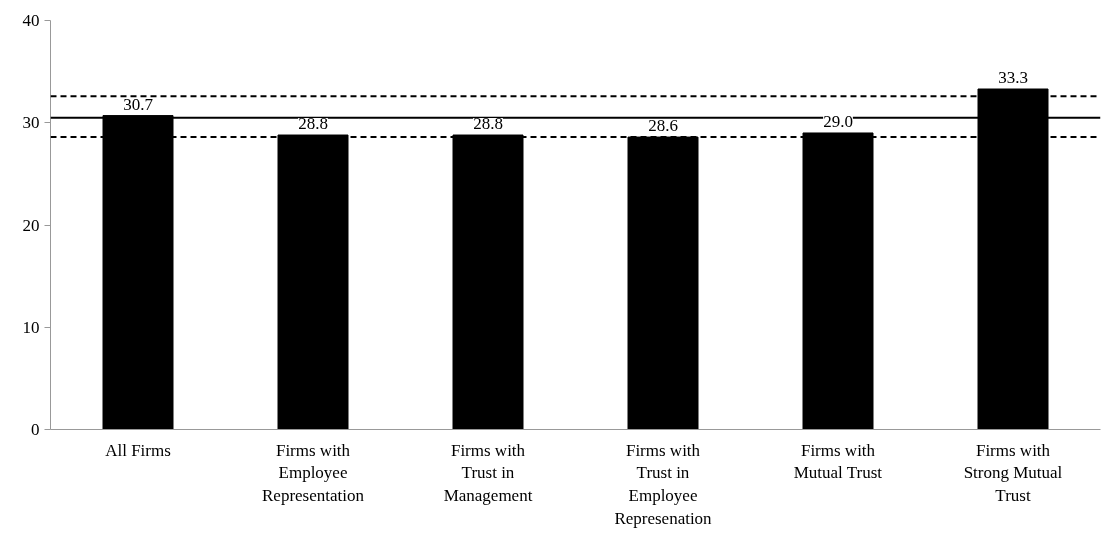 Image resolution: width=1113 pixels, height=536 pixels. What do you see at coordinates (663, 484) in the screenshot?
I see `x-tick-label: Firms with Trust in Employee Represenation` at bounding box center [663, 484].